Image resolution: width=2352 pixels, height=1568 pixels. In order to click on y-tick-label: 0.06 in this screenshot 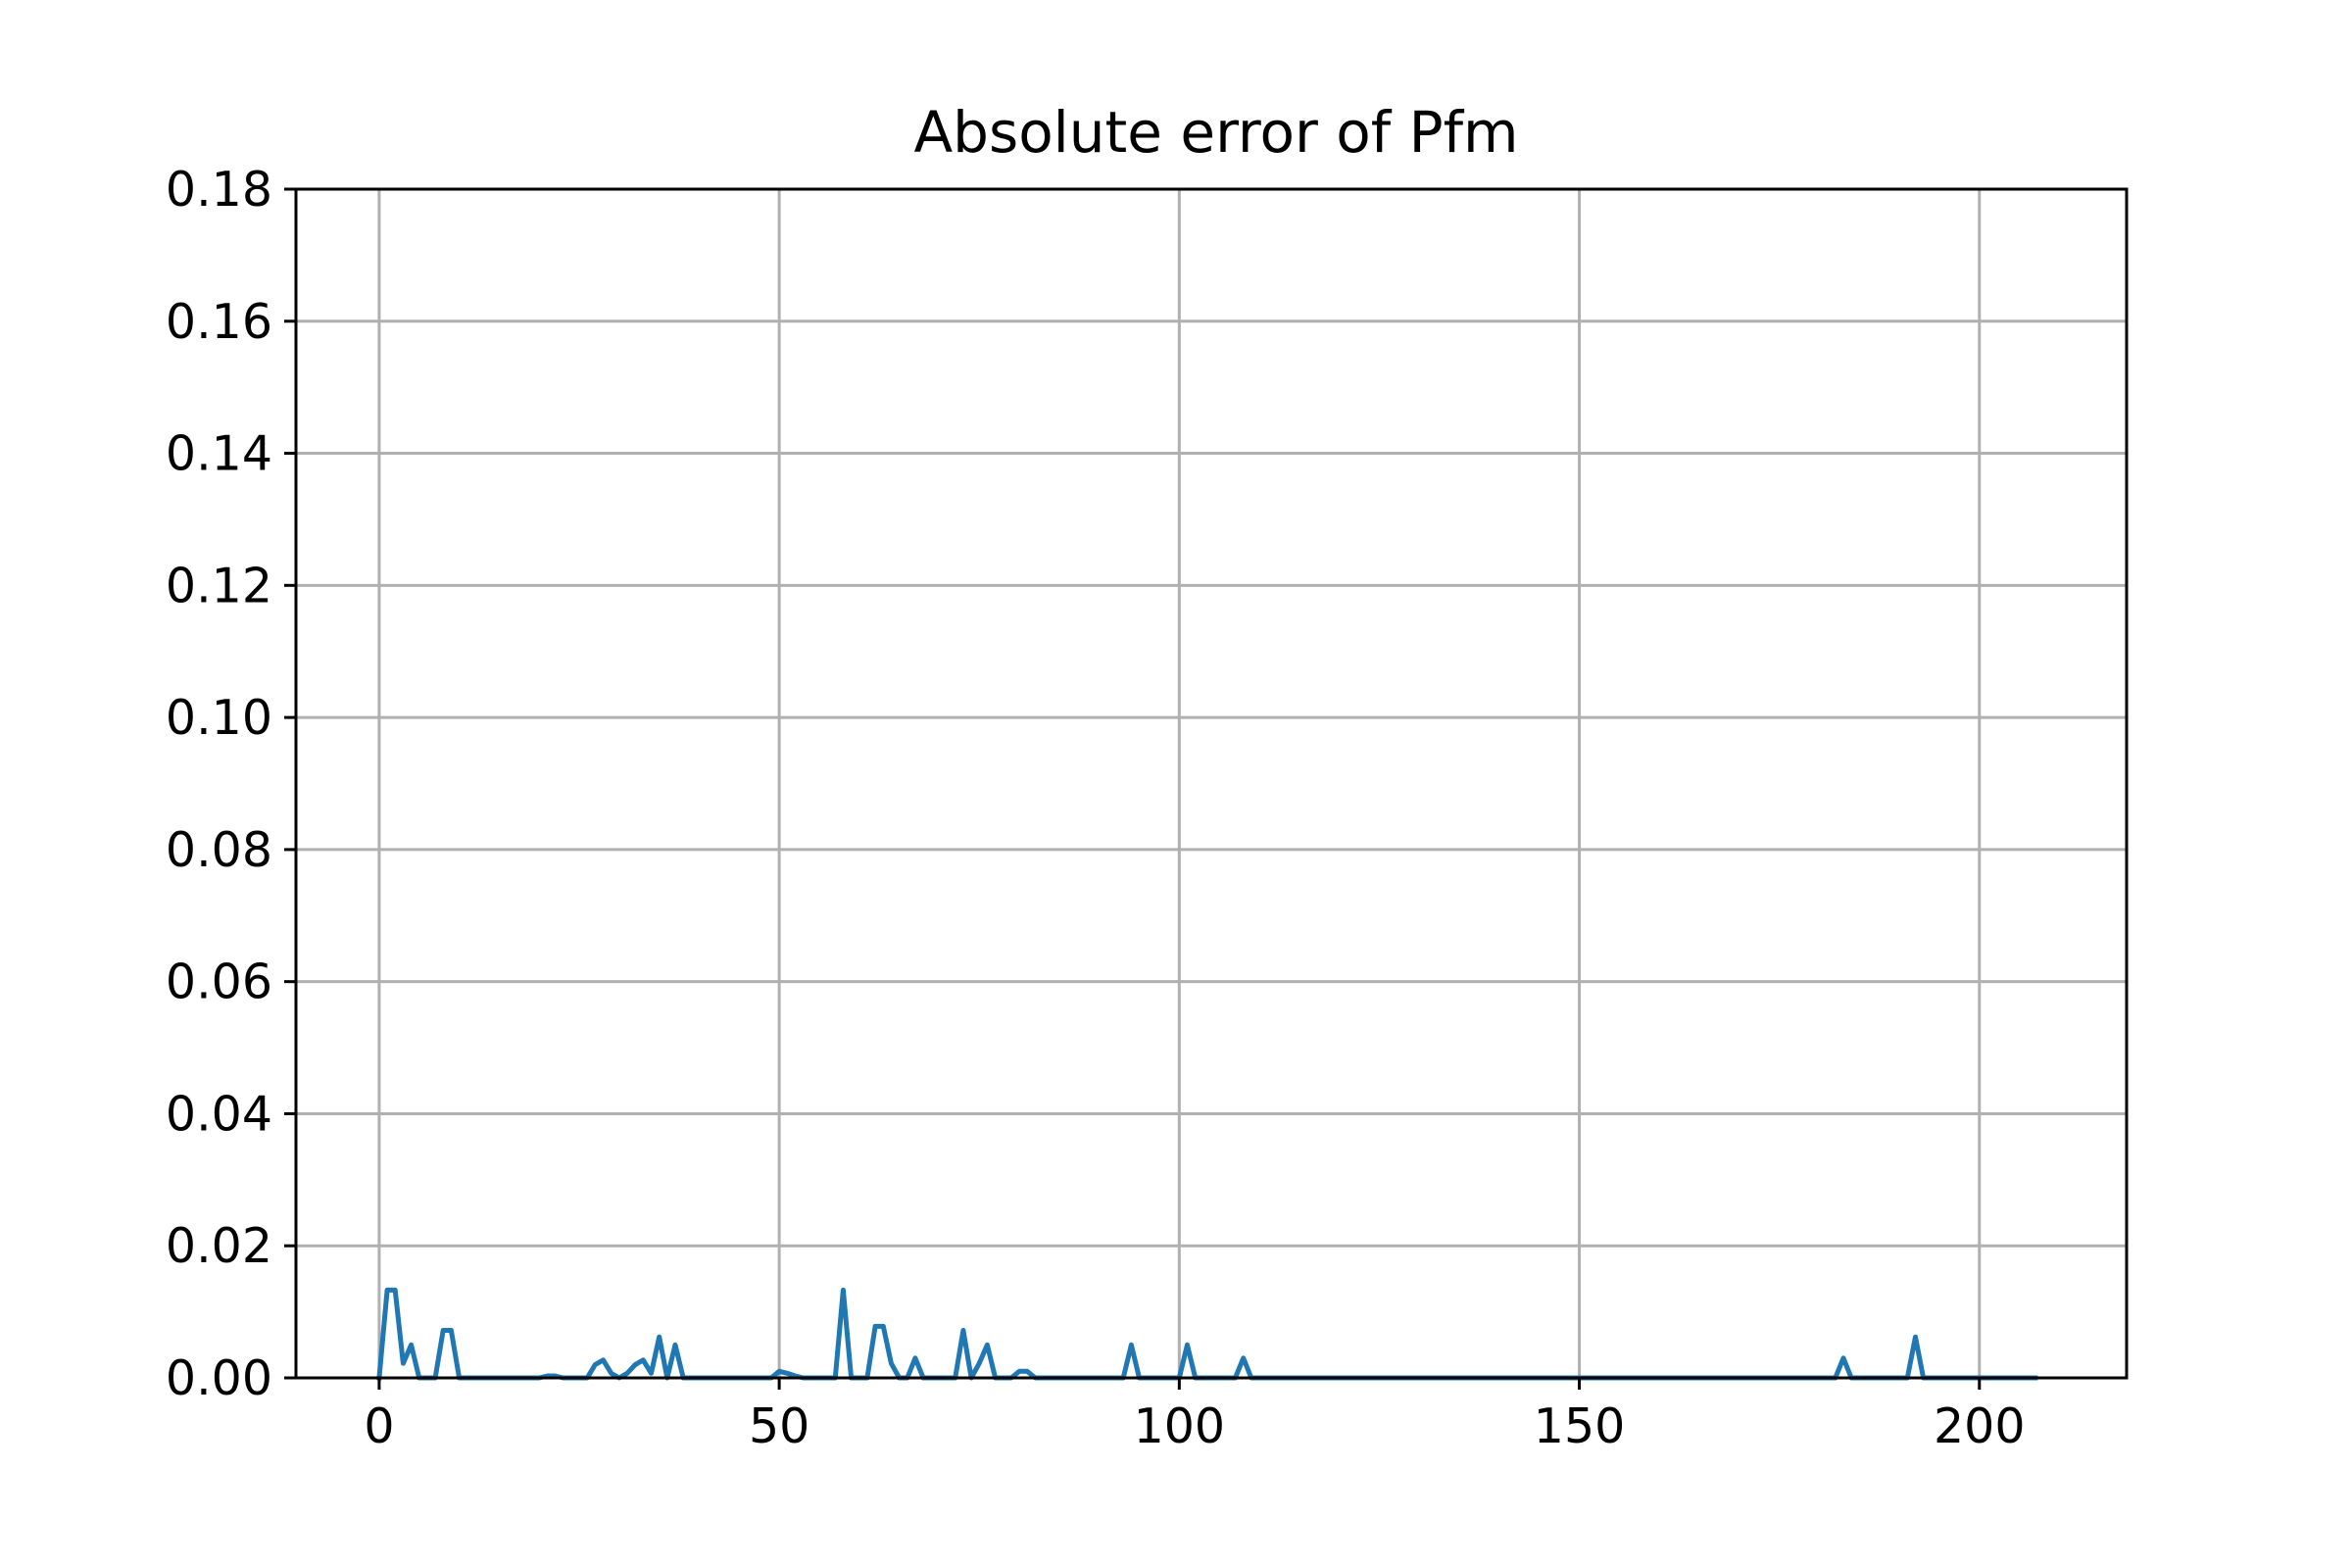, I will do `click(219, 982)`.